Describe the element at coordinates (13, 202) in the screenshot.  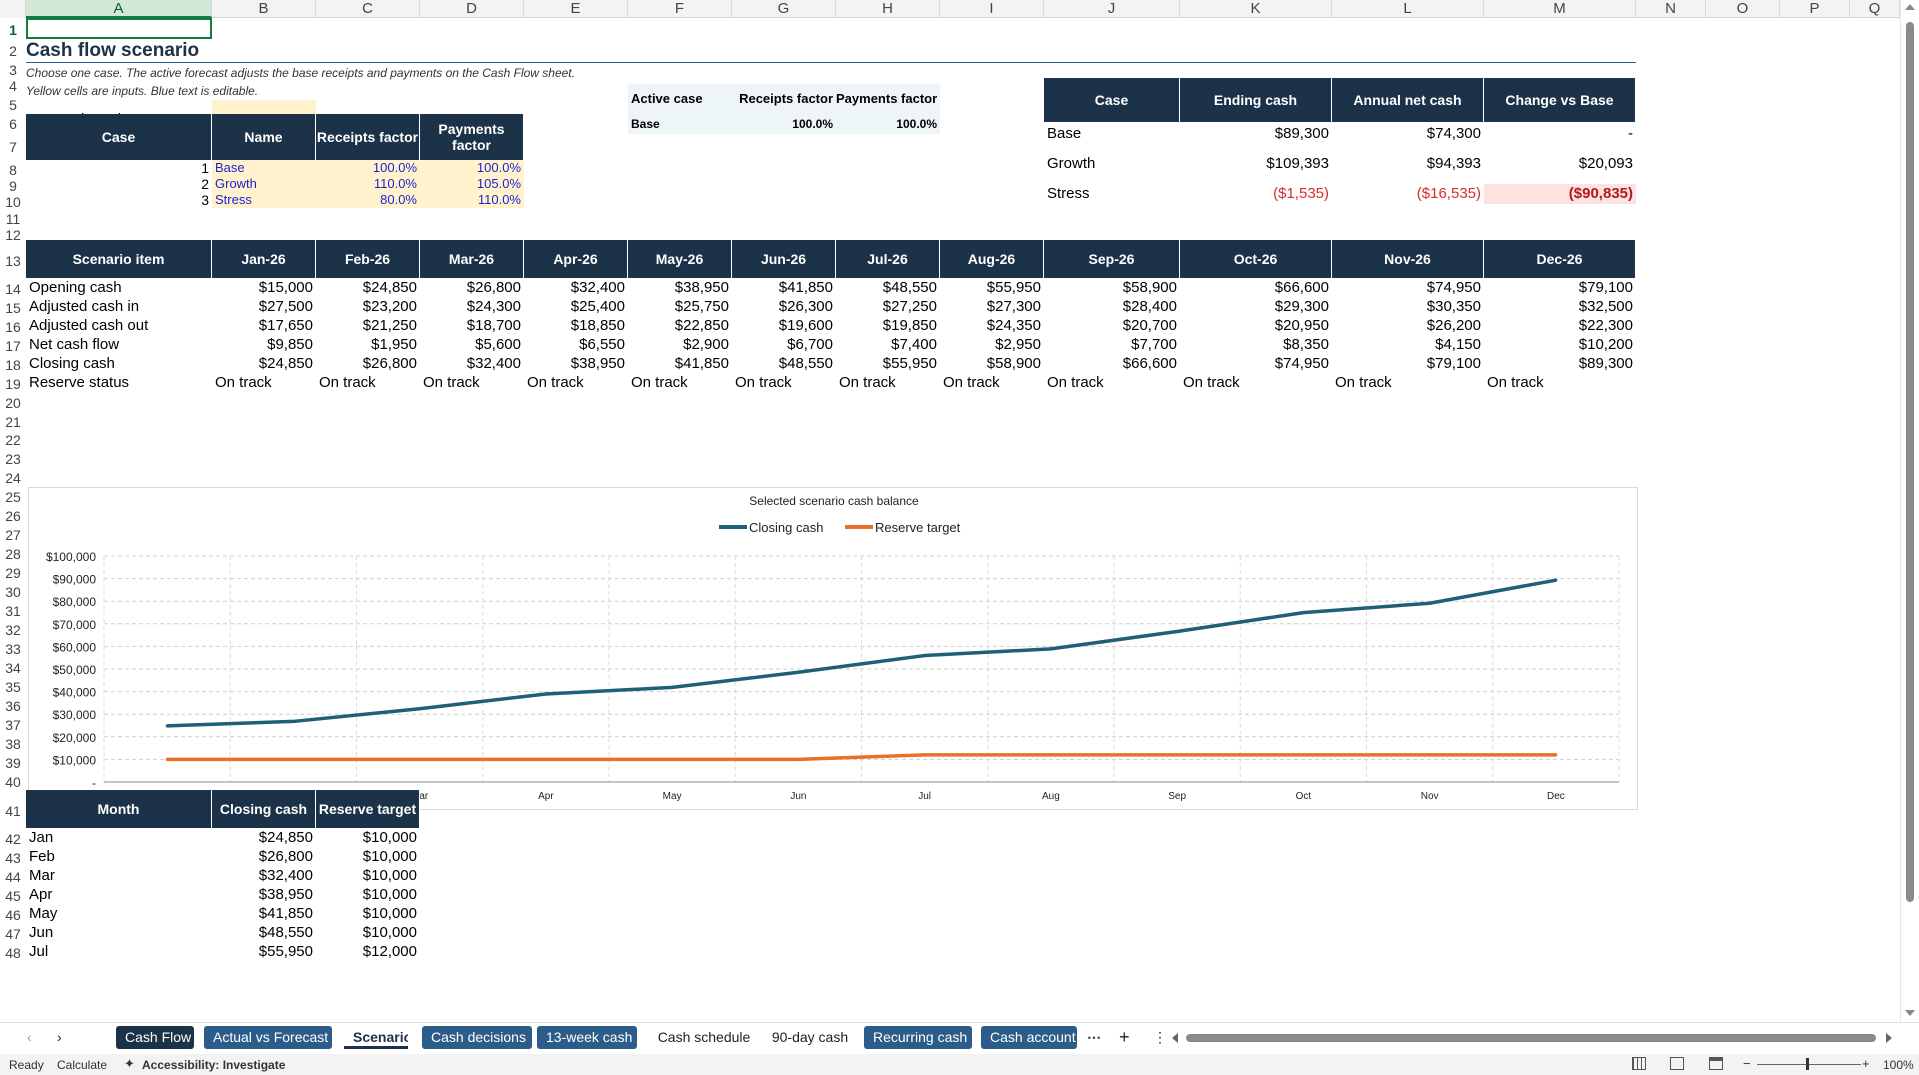
I see `row-header-10: 10` at that location.